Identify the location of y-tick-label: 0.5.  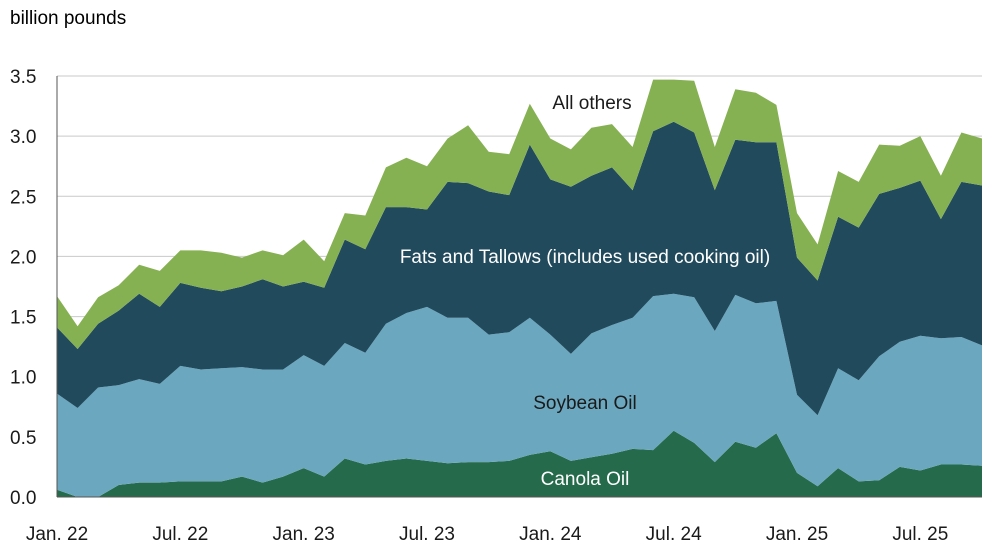
(23, 438).